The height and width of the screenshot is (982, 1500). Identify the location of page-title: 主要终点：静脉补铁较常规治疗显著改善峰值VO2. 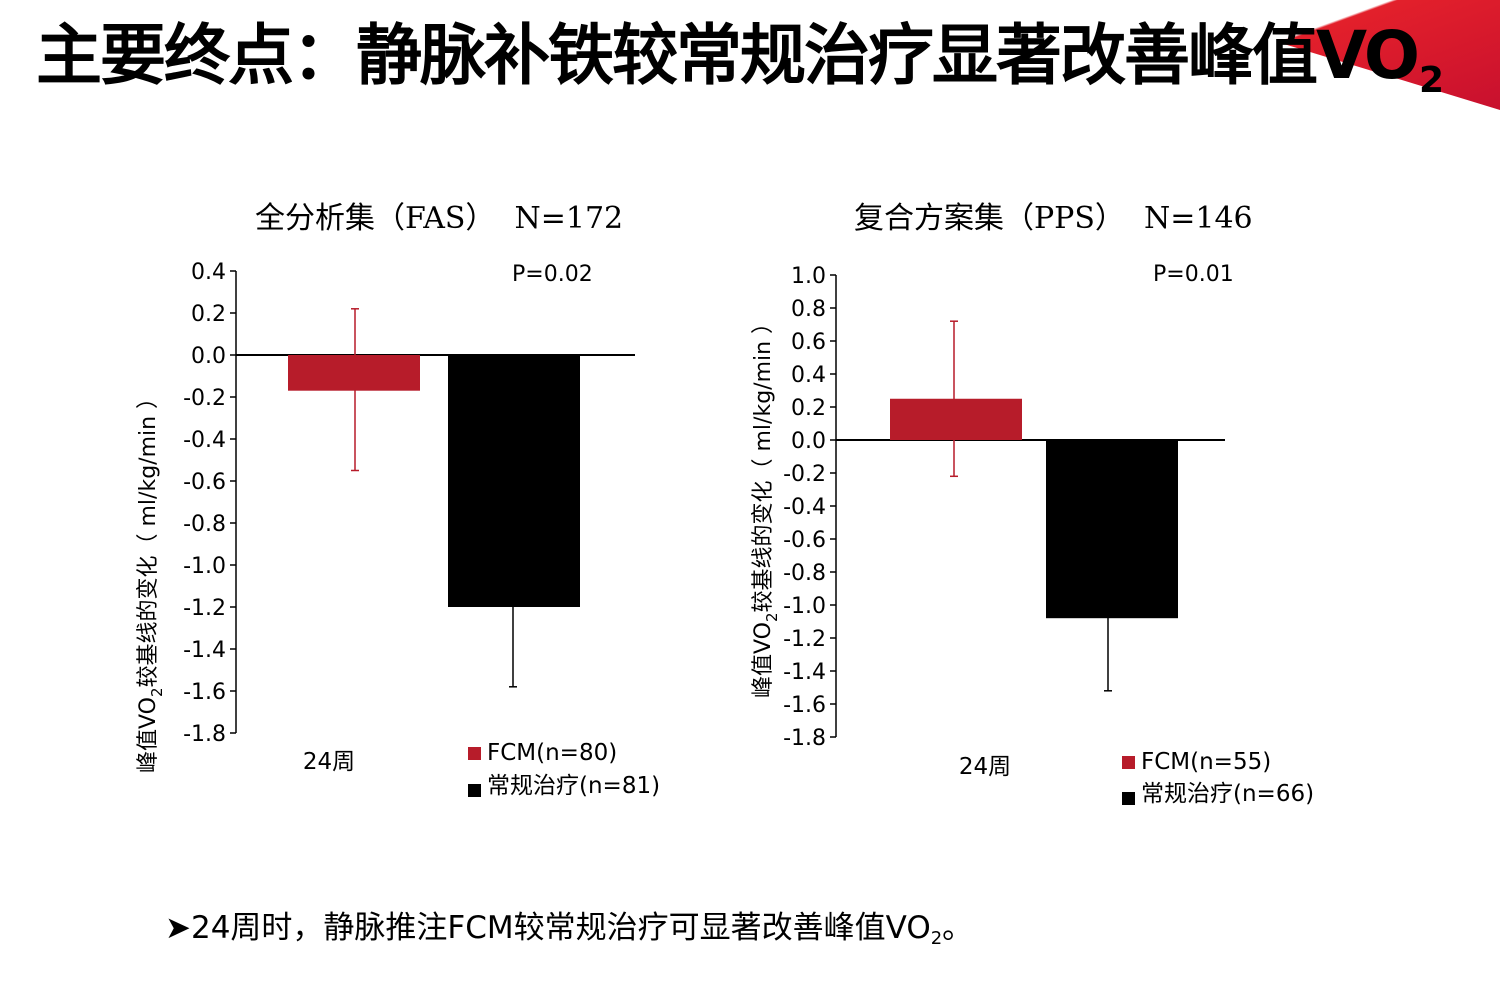
(740, 59).